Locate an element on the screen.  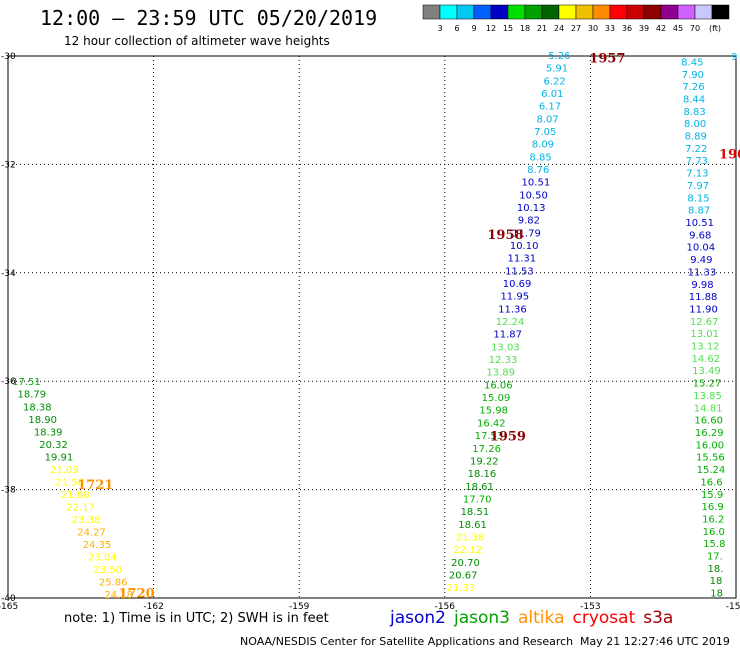
x-tick-label: -153 is located at coordinates (590, 607).